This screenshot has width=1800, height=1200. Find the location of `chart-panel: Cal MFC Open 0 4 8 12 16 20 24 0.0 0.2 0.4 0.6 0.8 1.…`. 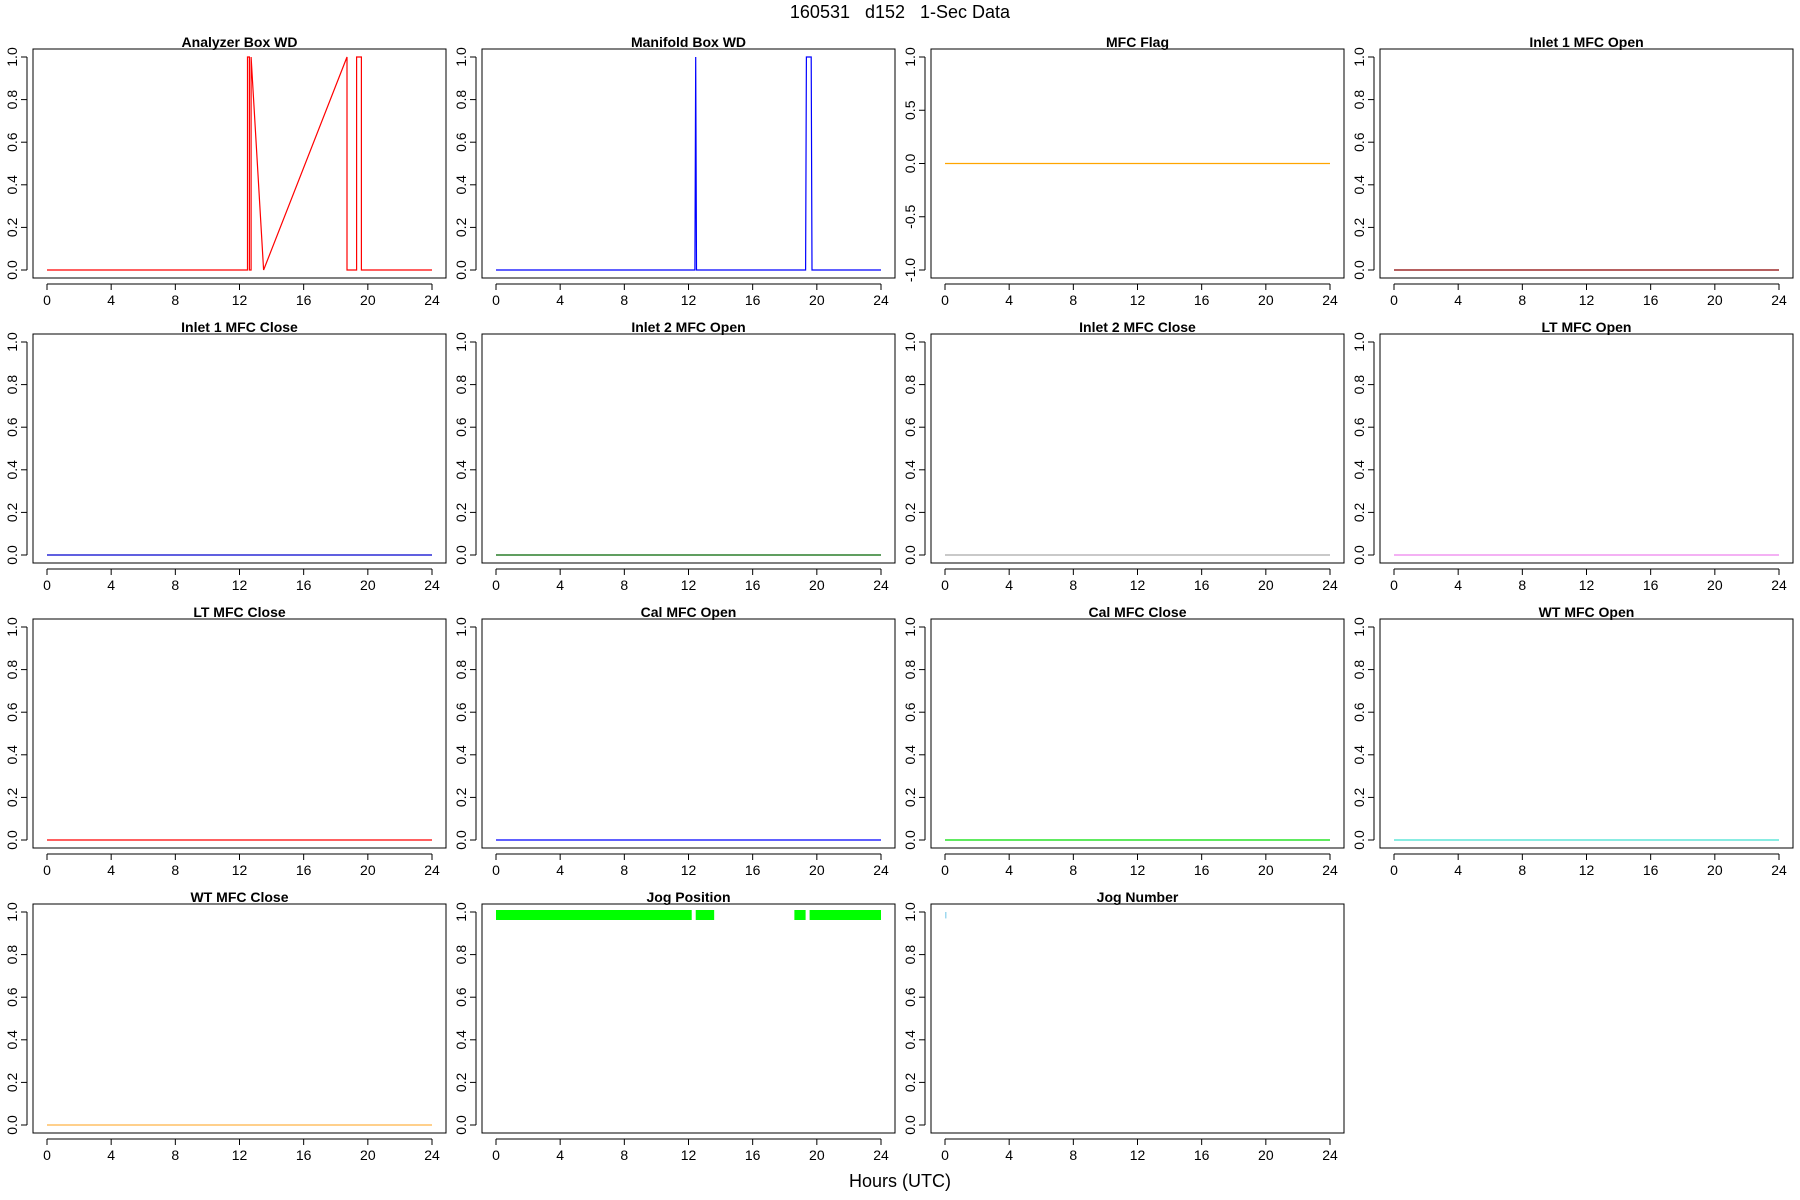

chart-panel: Cal MFC Open 0 4 8 12 16 20 24 0.0 0.2 0.4 0.6 0.8 1.… is located at coordinates (674, 741).